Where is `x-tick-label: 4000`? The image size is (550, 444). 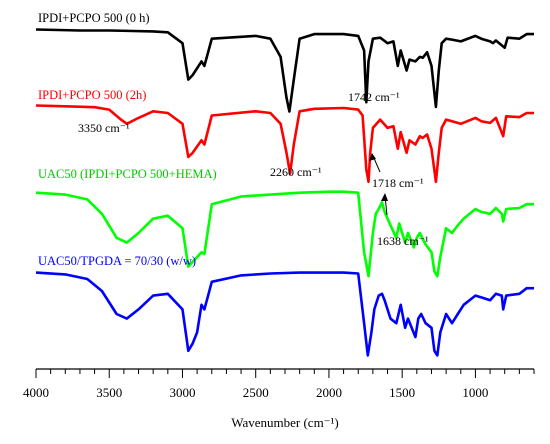 x-tick-label: 4000 is located at coordinates (36, 392).